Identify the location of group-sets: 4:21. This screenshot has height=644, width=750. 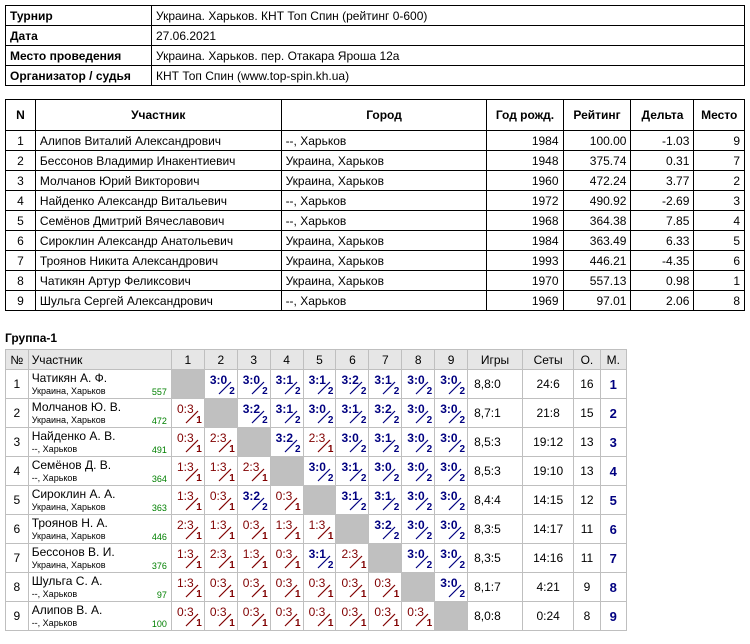
(548, 587).